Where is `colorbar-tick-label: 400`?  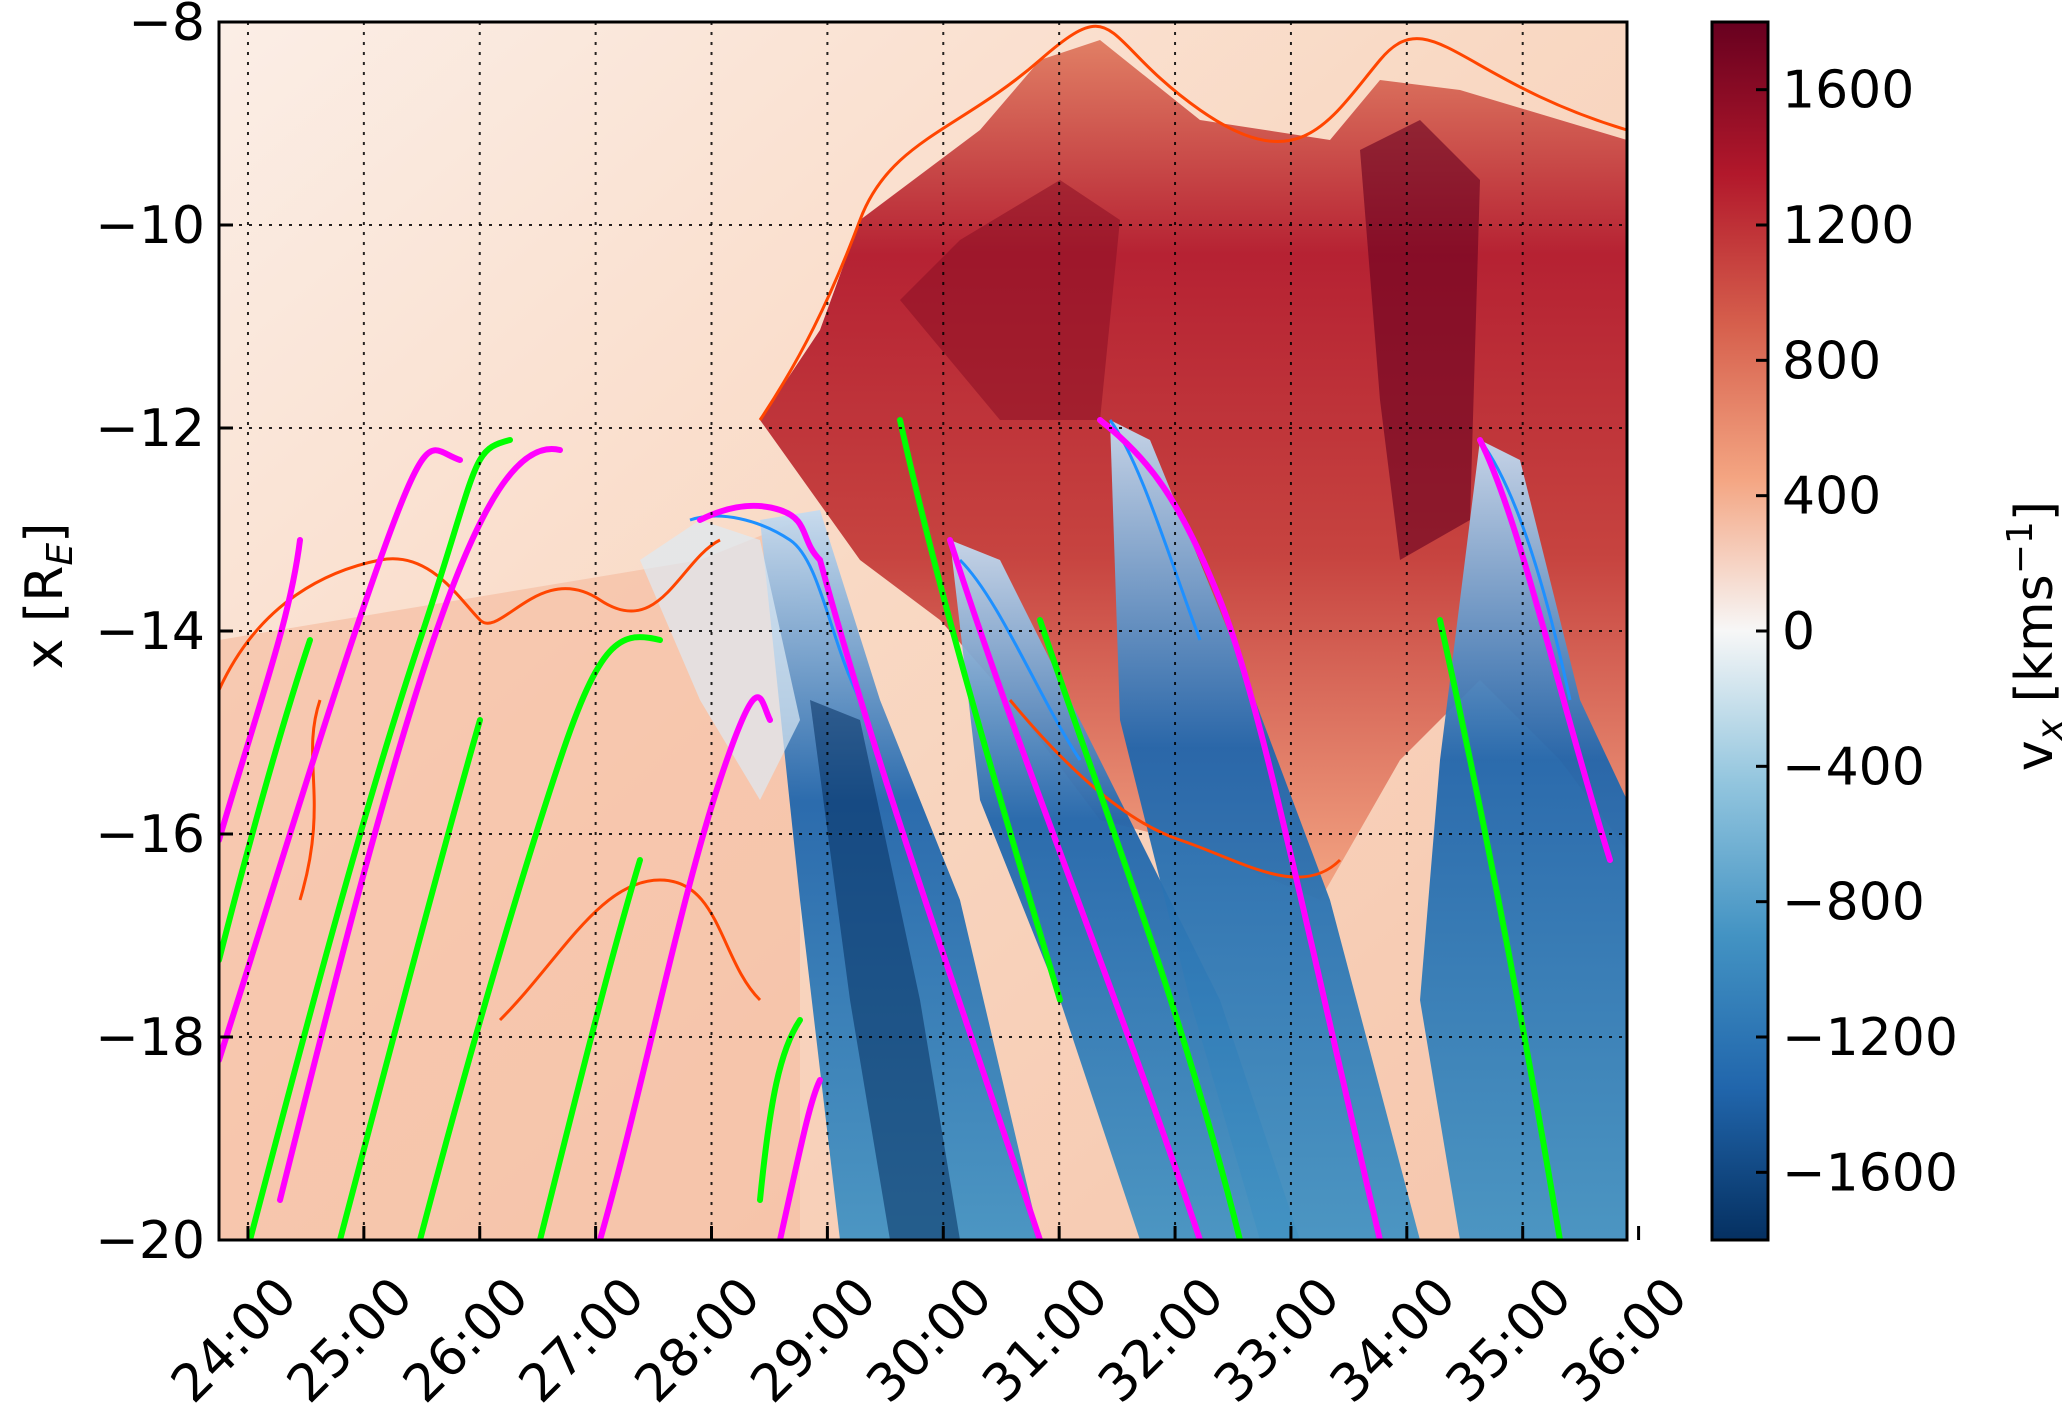
colorbar-tick-label: 400 is located at coordinates (1831, 497).